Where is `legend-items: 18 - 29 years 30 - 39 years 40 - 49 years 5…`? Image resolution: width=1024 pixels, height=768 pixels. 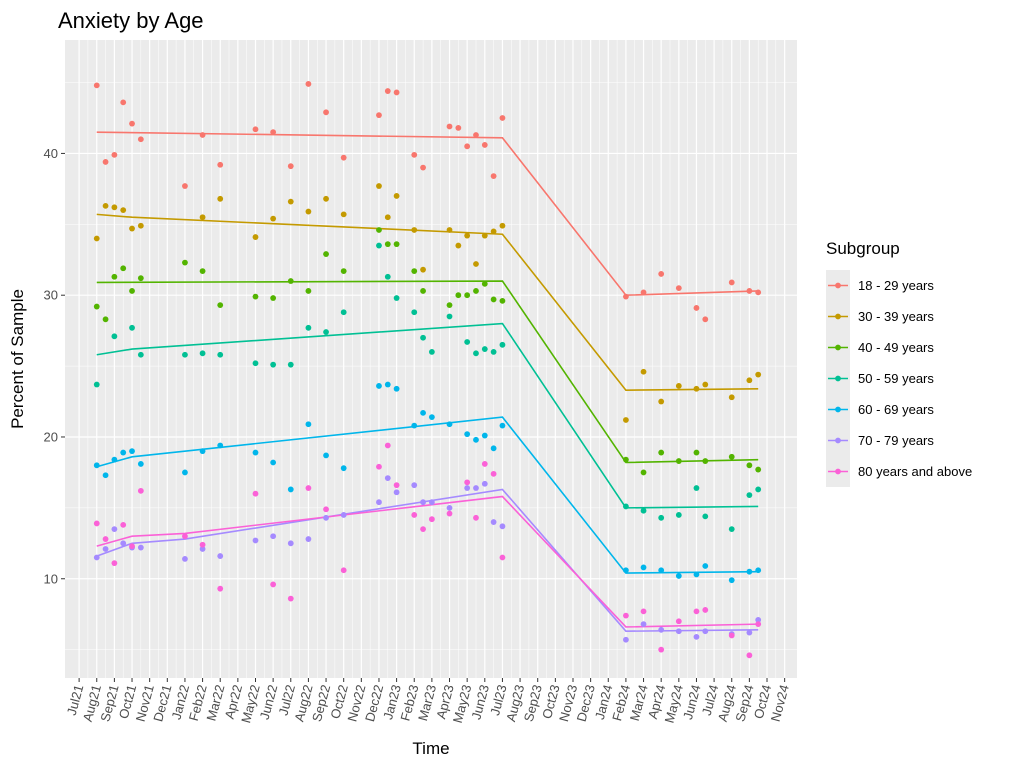
legend-items: 18 - 29 years 30 - 39 years 40 - 49 years 5… is located at coordinates (899, 378).